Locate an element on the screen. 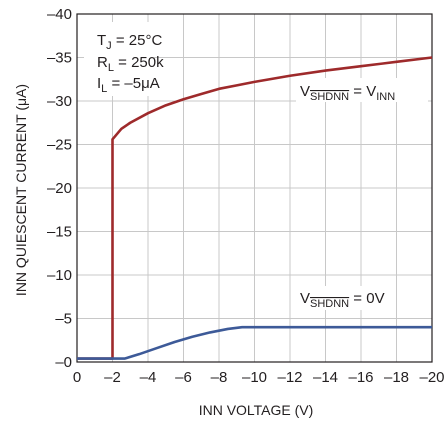 Image resolution: width=444 pixels, height=423 pixels. y-tick-label: –0 is located at coordinates (63, 362).